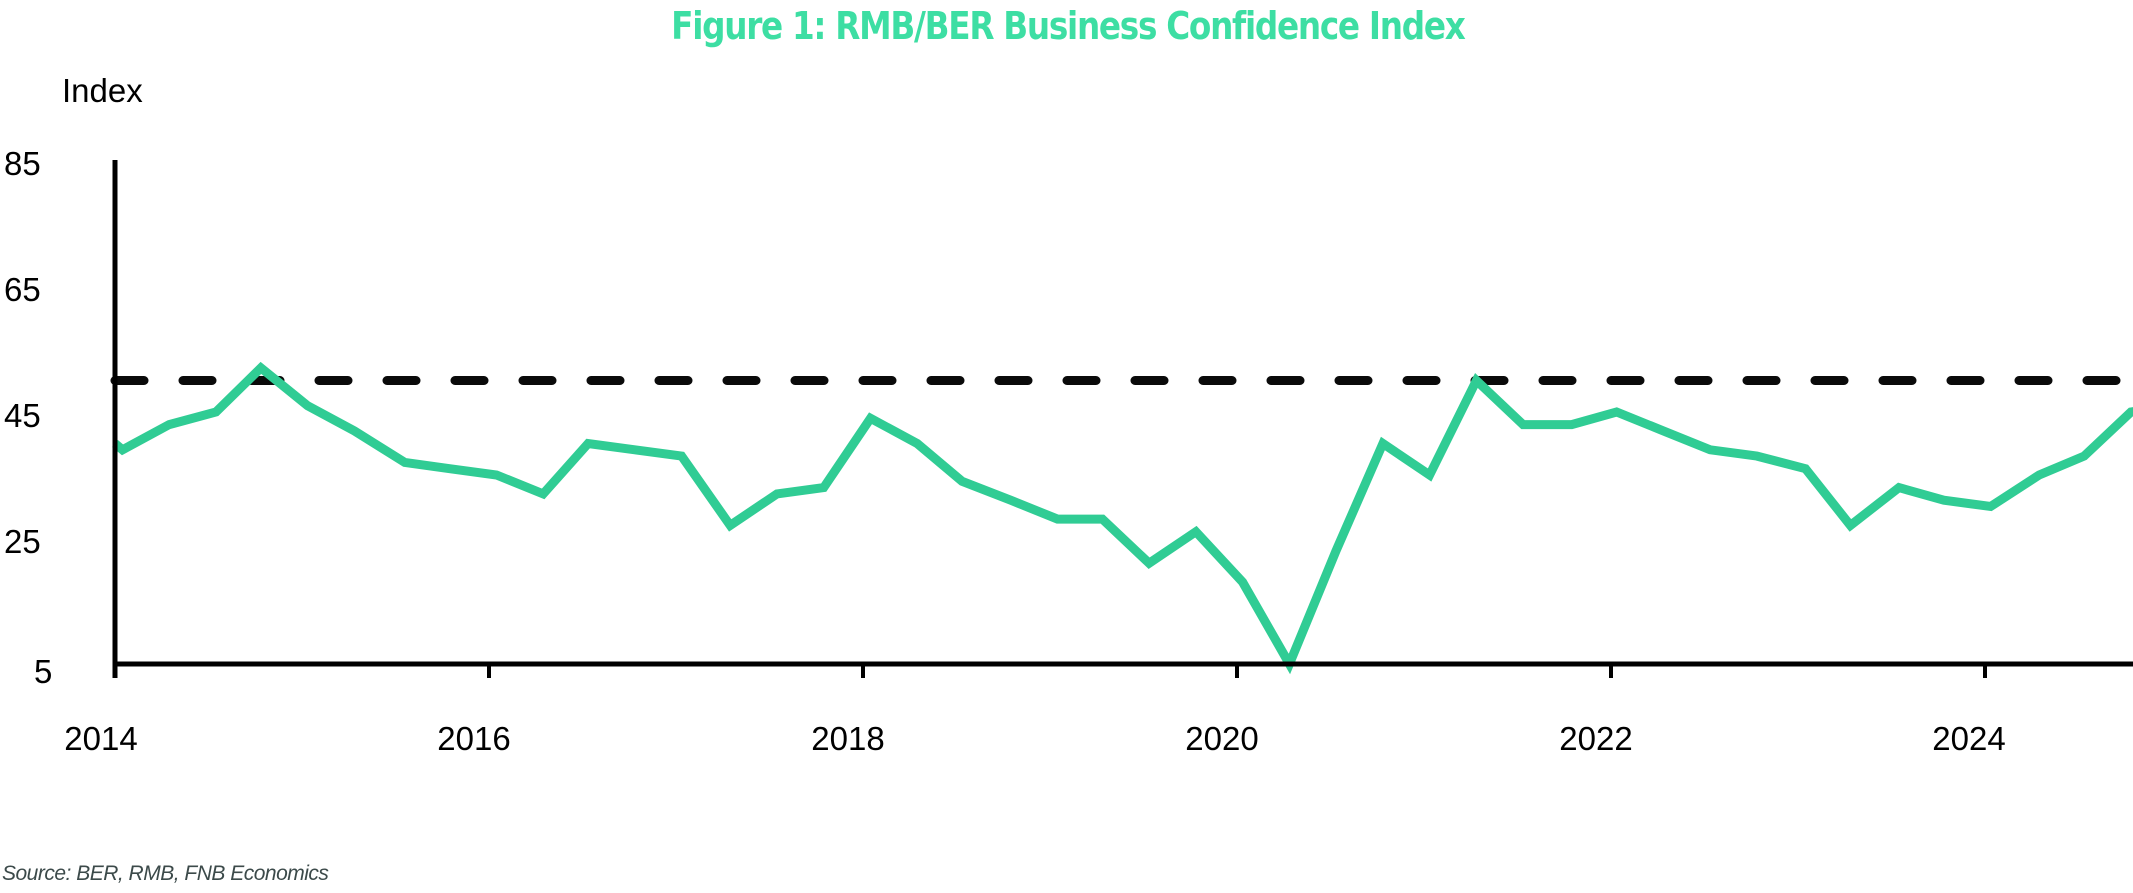 The width and height of the screenshot is (2133, 893). What do you see at coordinates (22, 163) in the screenshot?
I see `y-tick-label: 85` at bounding box center [22, 163].